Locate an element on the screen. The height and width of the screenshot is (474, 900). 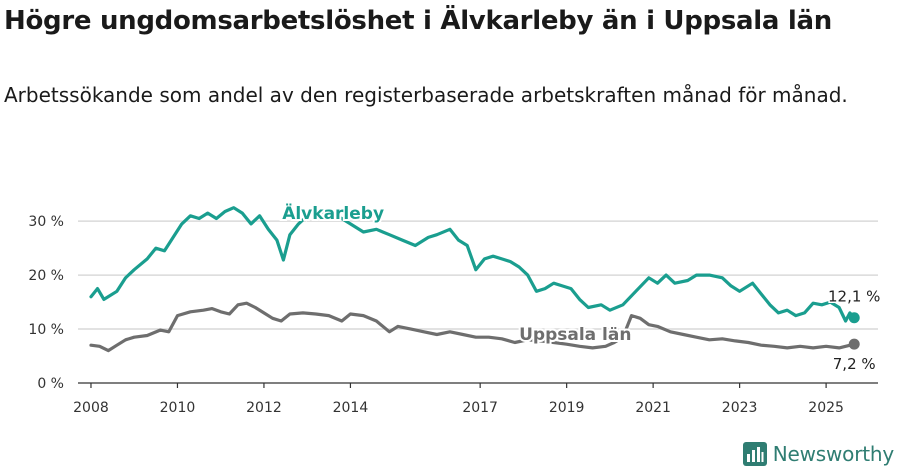
x-tick-label: 2017 is located at coordinates (480, 408).